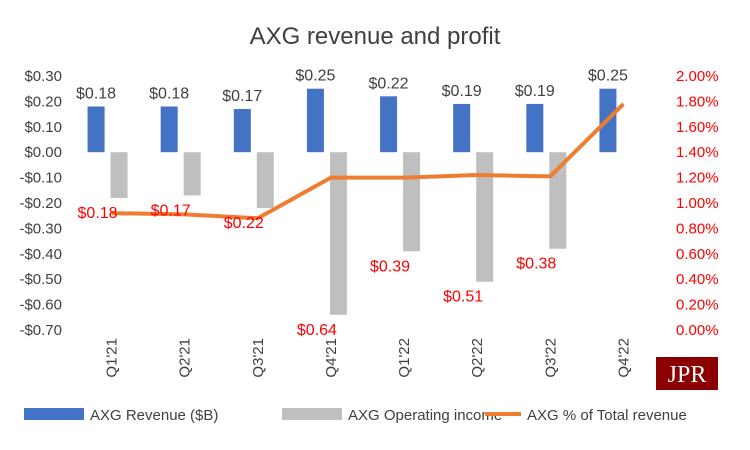  I want to click on legend-label: AXG Operating income, so click(425, 415).